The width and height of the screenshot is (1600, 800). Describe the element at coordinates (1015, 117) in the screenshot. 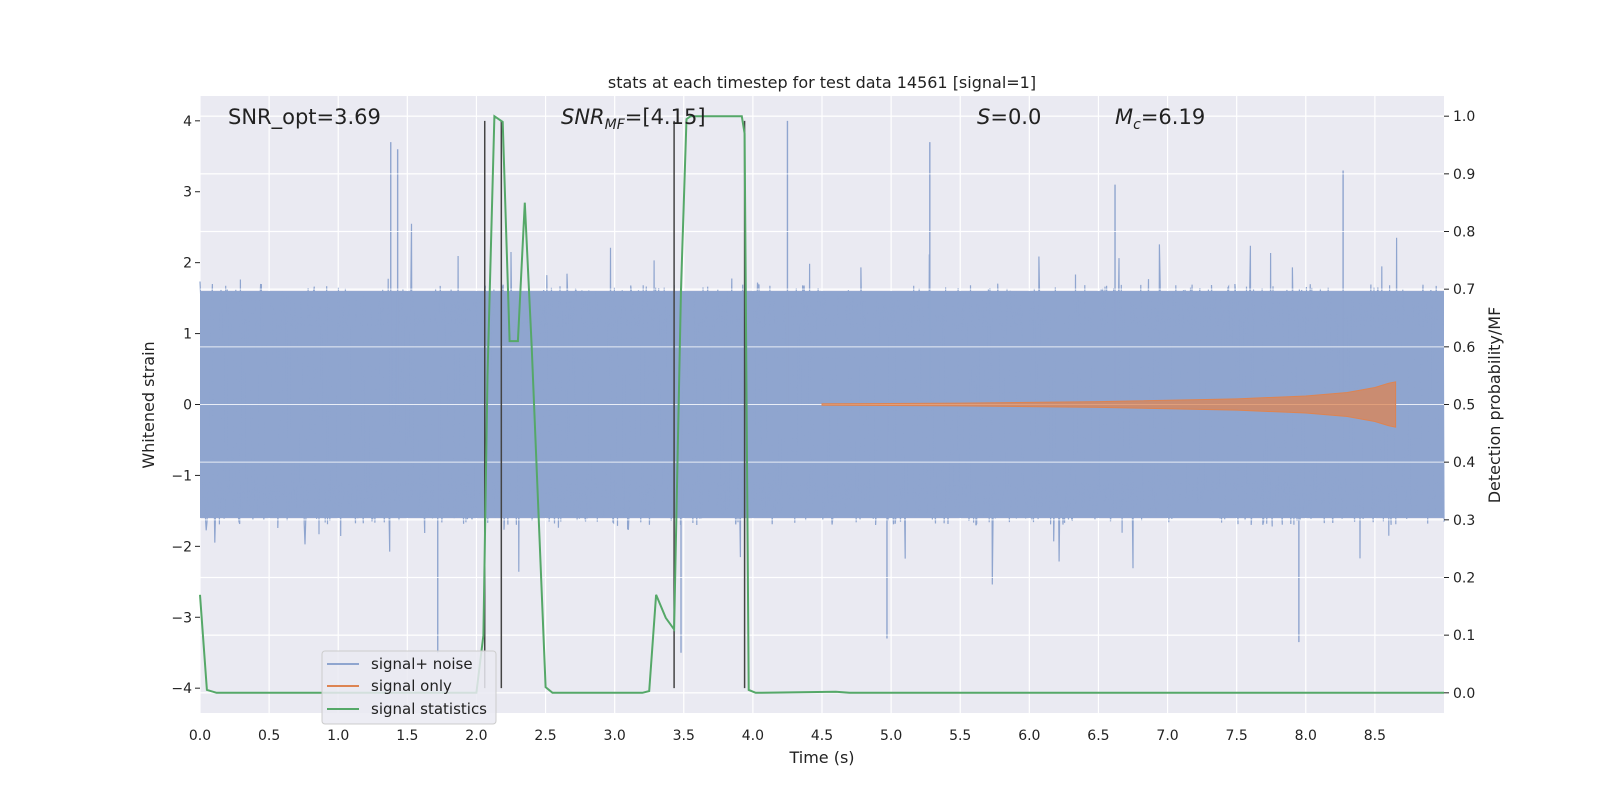

I see `s-value: =0.0` at that location.